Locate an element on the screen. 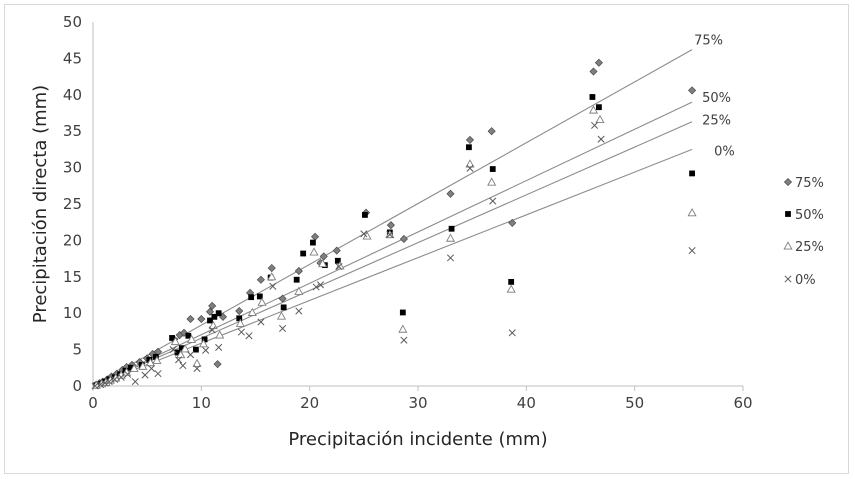 The width and height of the screenshot is (855, 479). trendline-label: 0% is located at coordinates (724, 151).